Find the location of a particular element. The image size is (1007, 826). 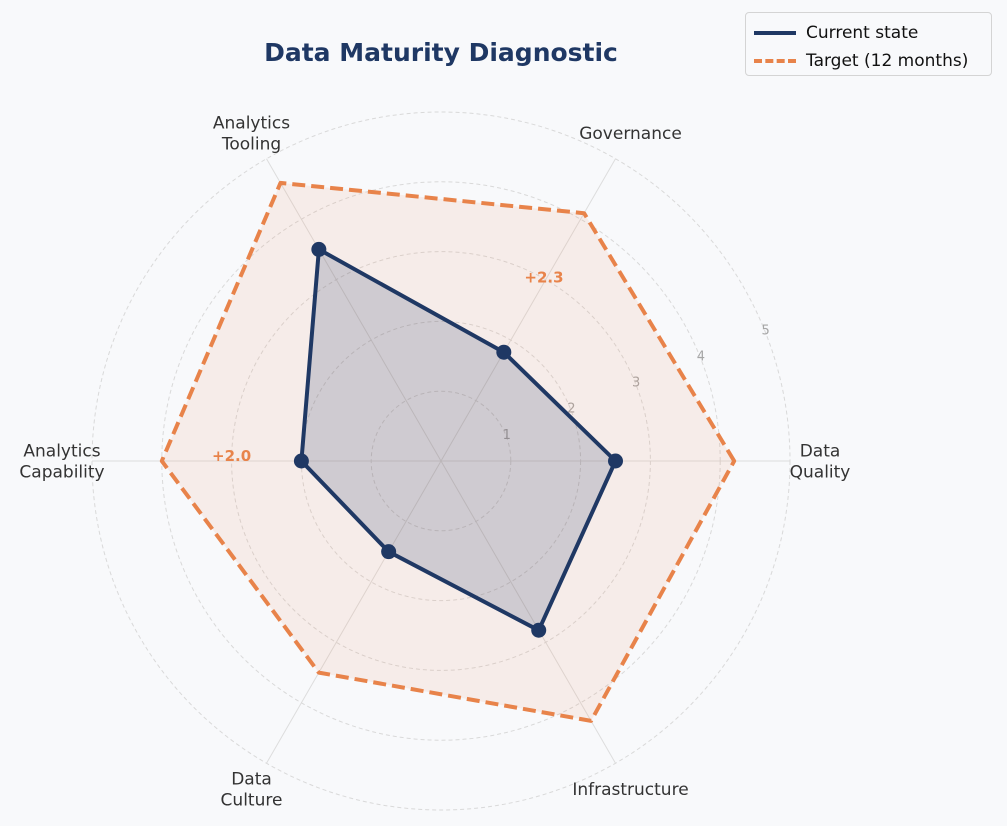

axis-label-line: Tooling is located at coordinates (251, 144).